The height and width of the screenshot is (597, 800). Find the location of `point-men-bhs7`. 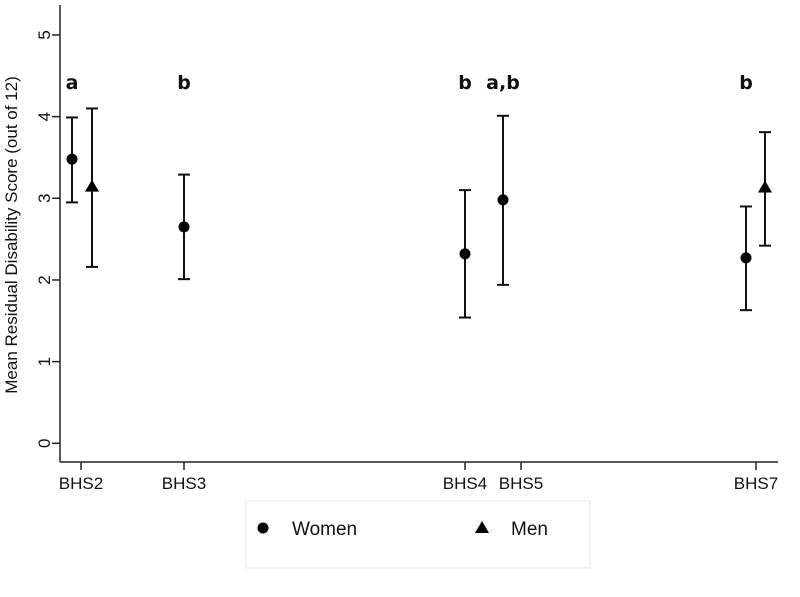

point-men-bhs7 is located at coordinates (765, 189).